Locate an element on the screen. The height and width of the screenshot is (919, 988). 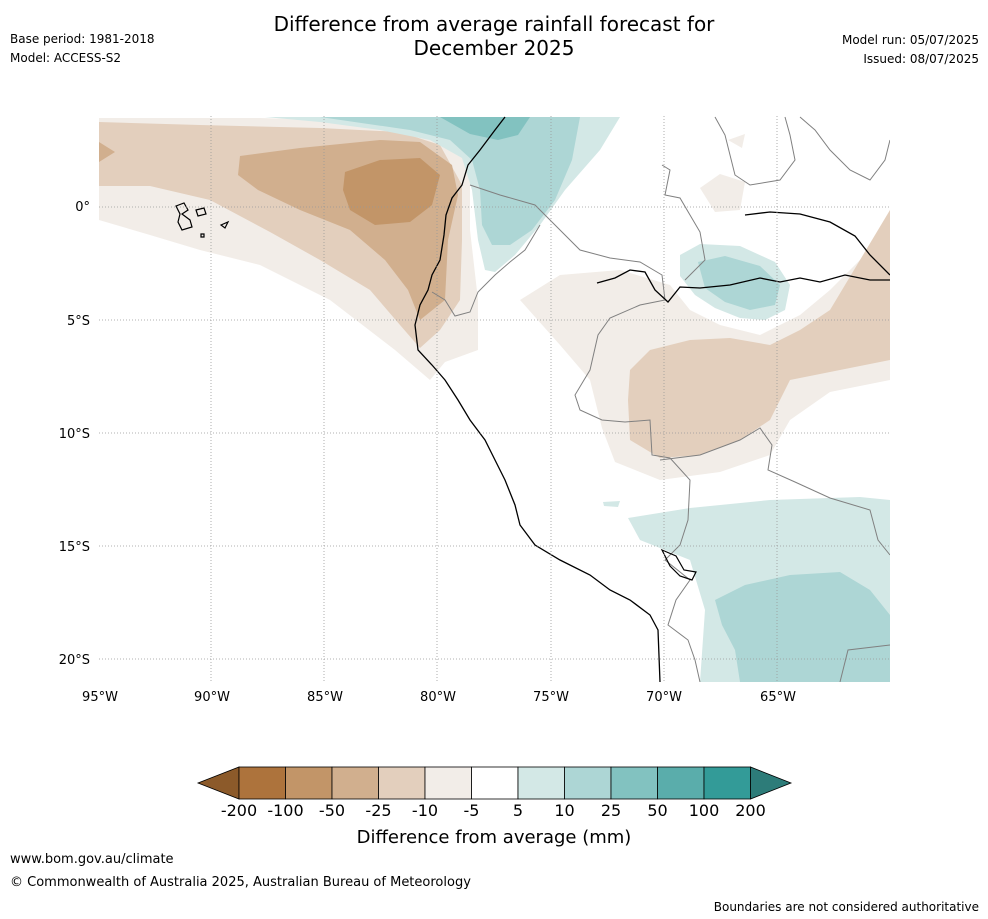
colorbar-tick: -100 is located at coordinates (285, 810).